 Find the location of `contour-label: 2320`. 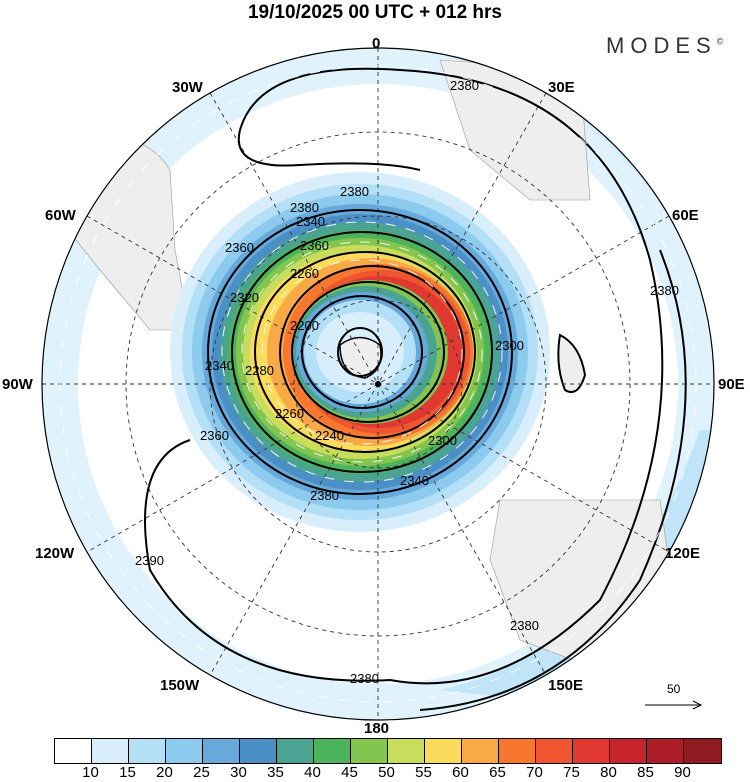

contour-label: 2320 is located at coordinates (244, 297).